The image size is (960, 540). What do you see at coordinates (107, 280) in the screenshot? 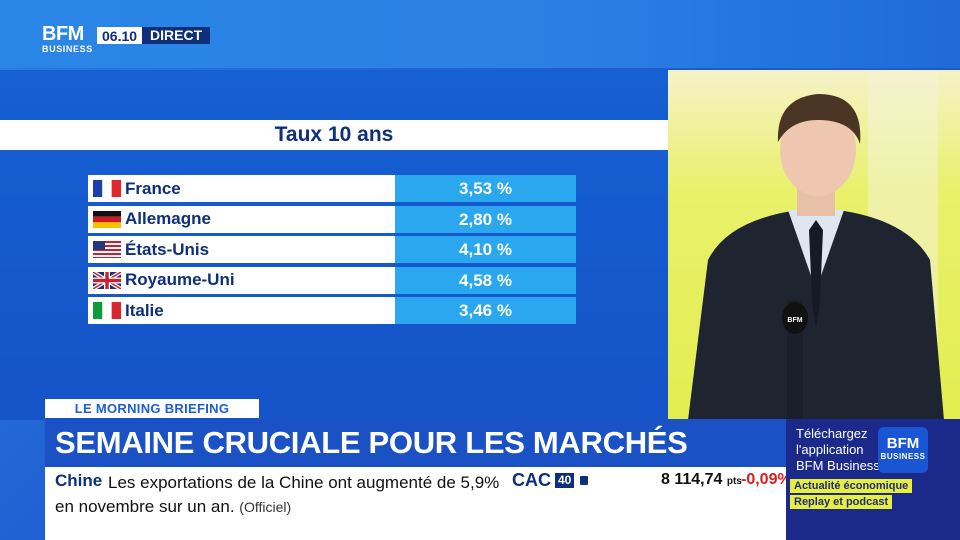
I see `uk-flag-icon` at bounding box center [107, 280].